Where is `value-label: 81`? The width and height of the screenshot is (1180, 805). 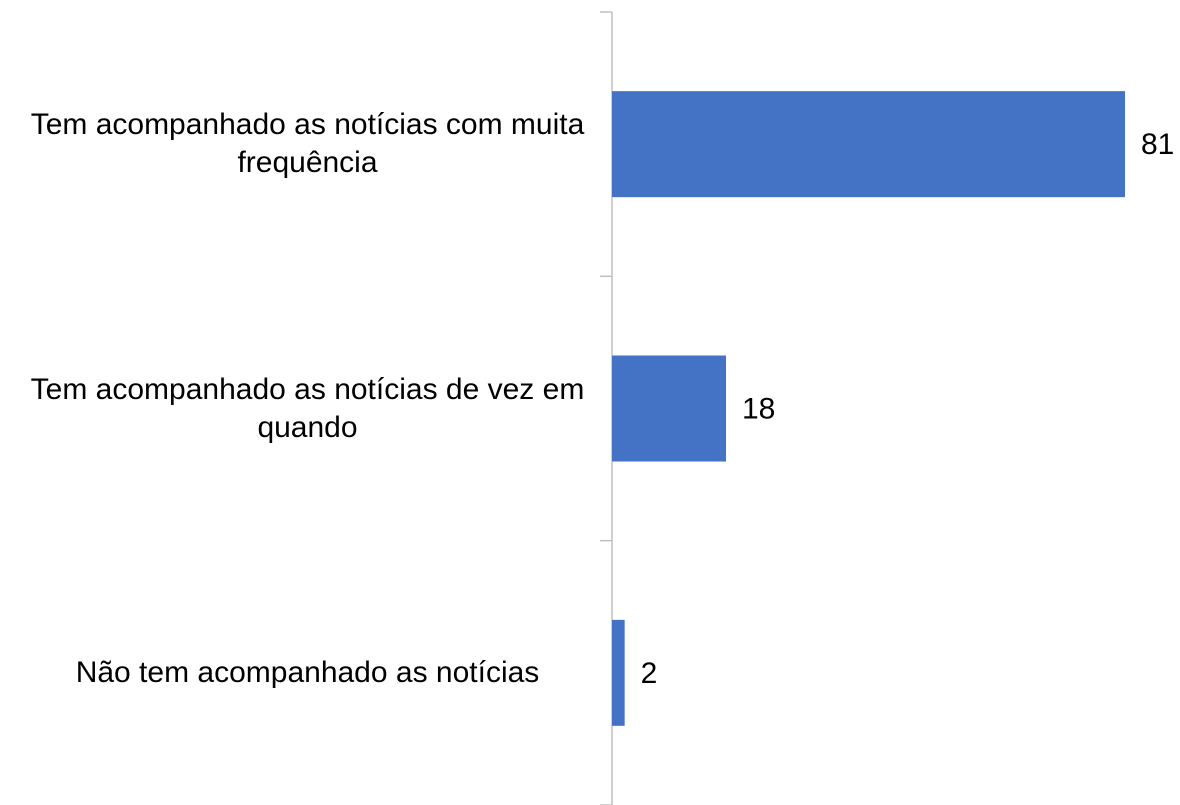
value-label: 81 is located at coordinates (1157, 144).